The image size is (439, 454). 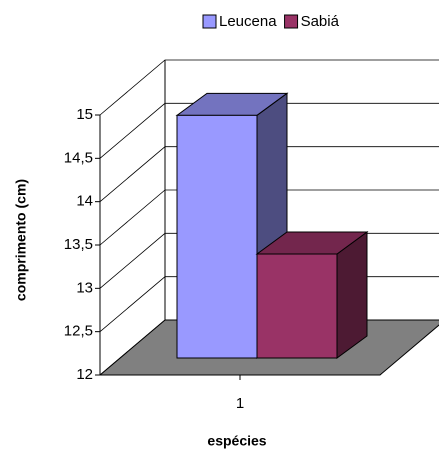 What do you see at coordinates (21, 240) in the screenshot?
I see `y-axis-label: comprimento (cm)` at bounding box center [21, 240].